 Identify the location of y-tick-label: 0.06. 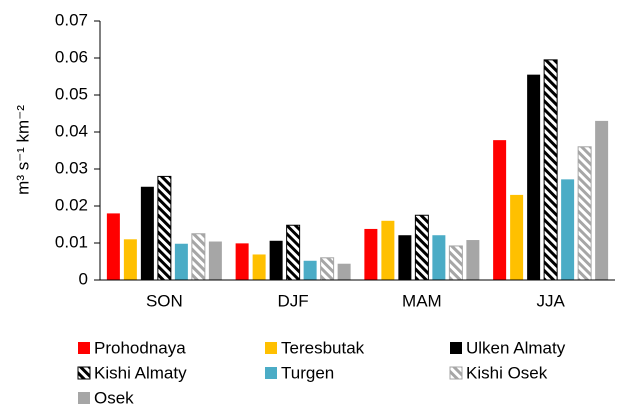
(71, 56).